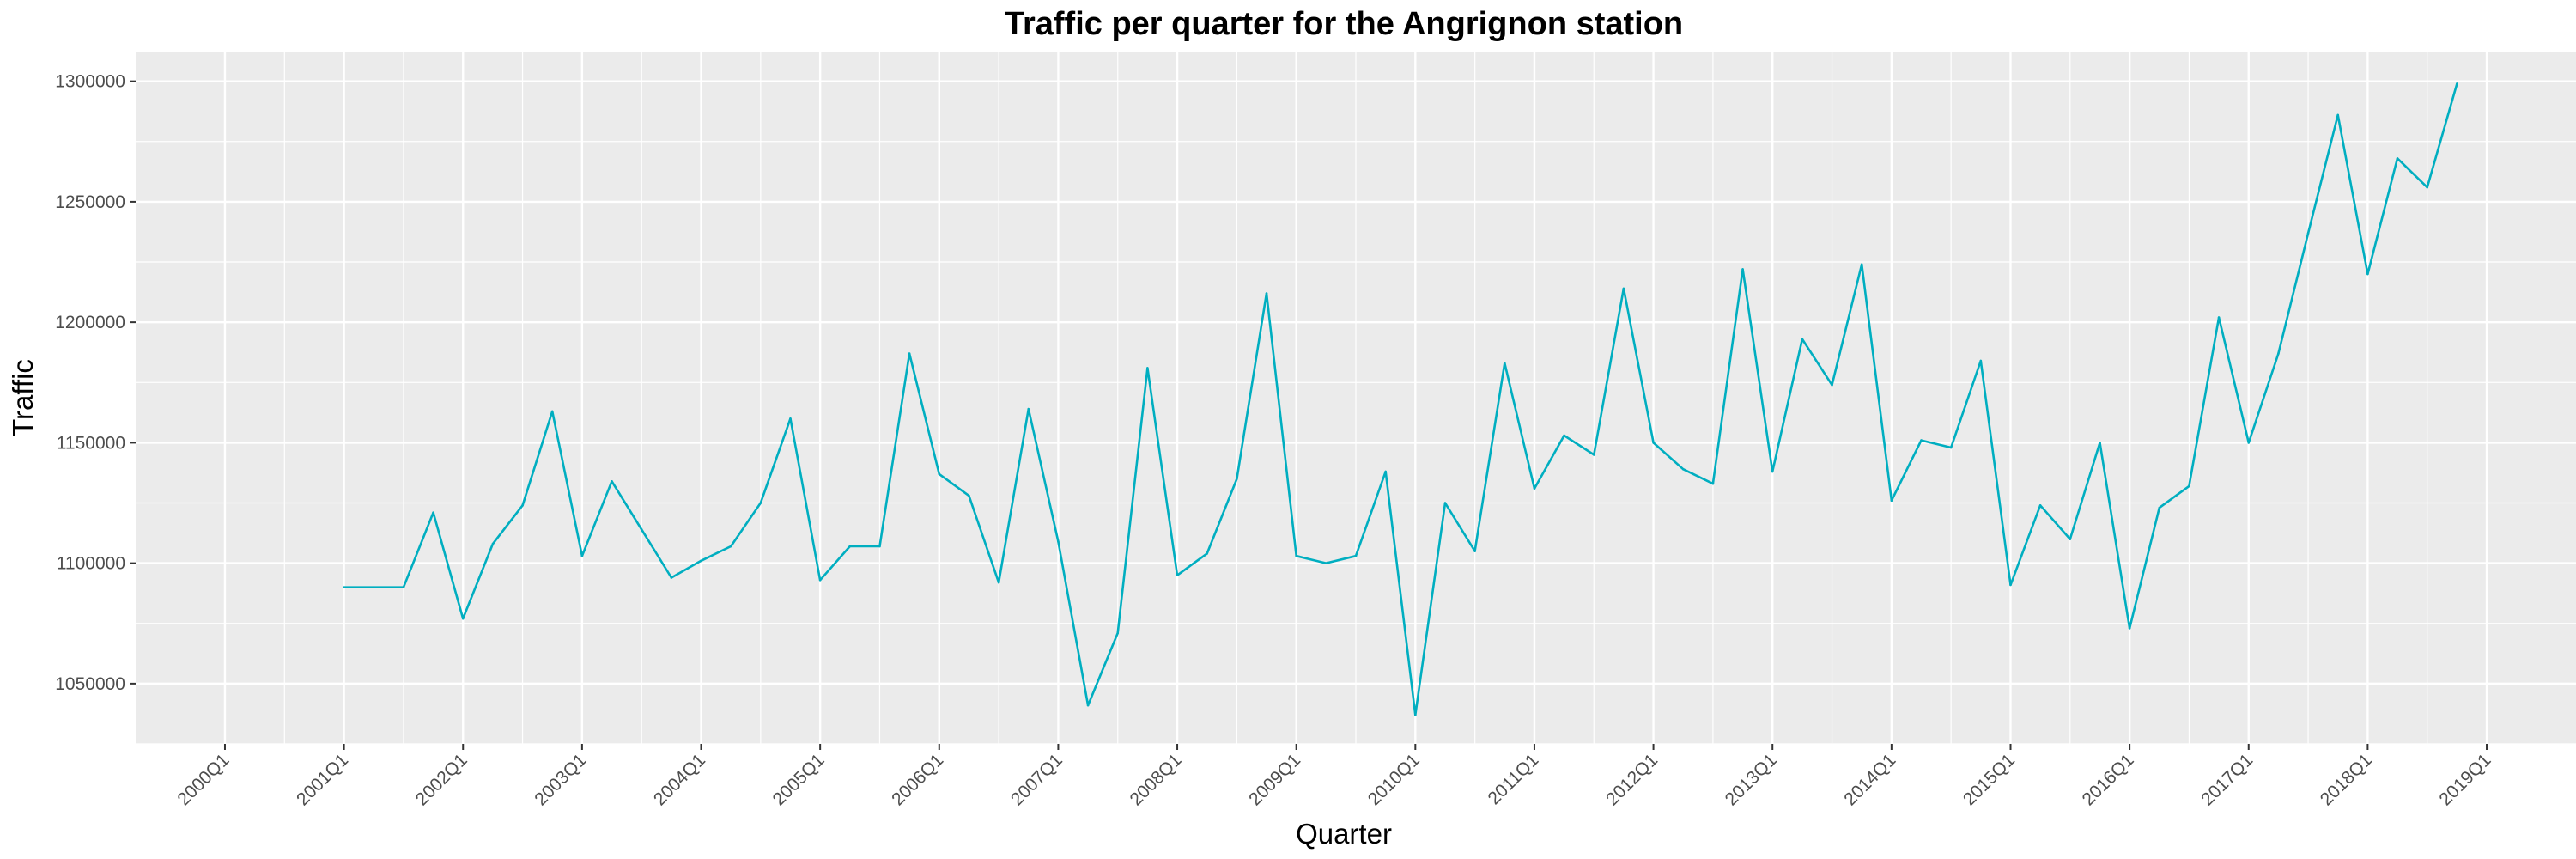  Describe the element at coordinates (1751, 780) in the screenshot. I see `x-tick-label: 2013Q1` at that location.